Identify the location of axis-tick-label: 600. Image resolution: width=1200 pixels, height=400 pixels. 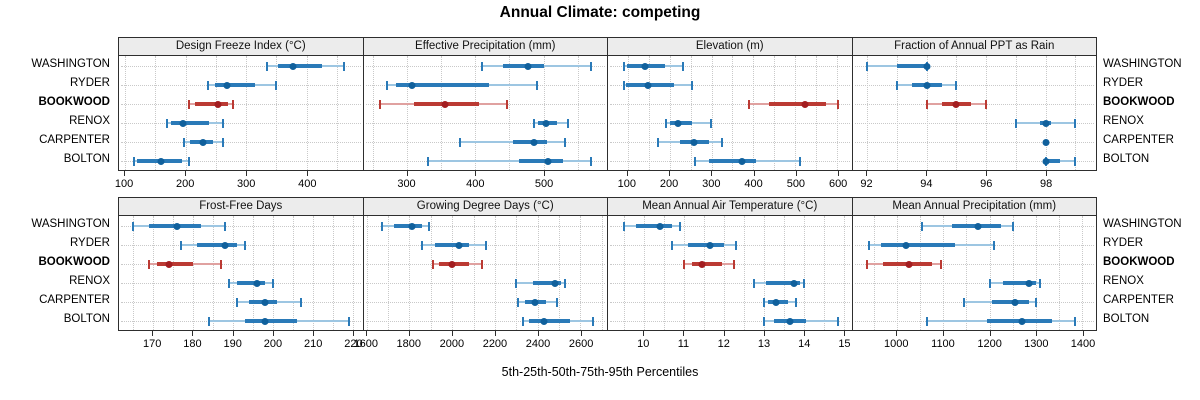
(838, 184).